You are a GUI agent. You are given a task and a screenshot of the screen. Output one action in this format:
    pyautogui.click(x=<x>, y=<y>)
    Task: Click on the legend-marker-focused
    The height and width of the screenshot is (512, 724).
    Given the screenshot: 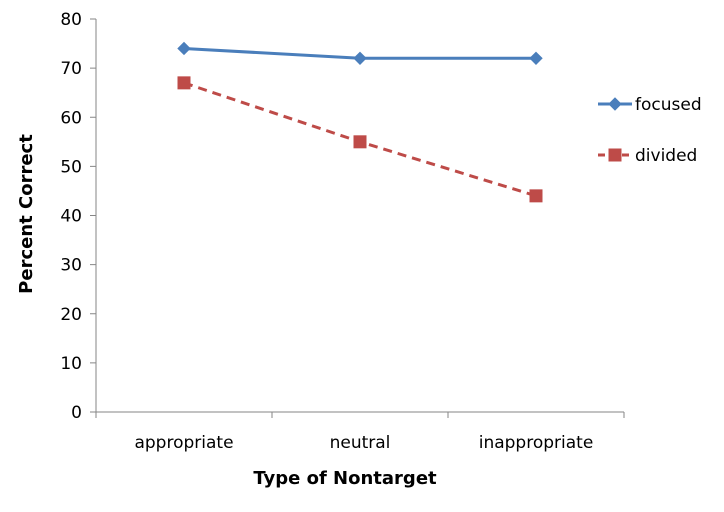 What is the action you would take?
    pyautogui.click(x=615, y=104)
    